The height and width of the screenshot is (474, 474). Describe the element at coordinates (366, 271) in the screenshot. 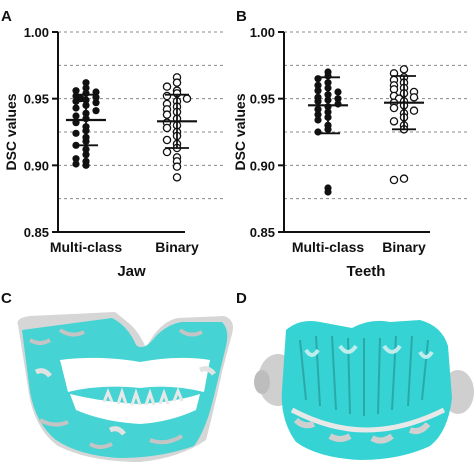

I see `x-axis-title: Teeth` at that location.